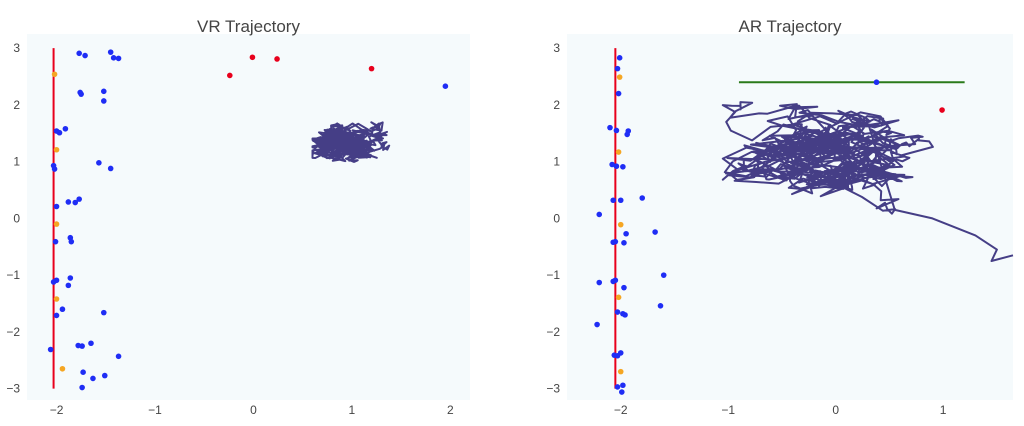  Describe the element at coordinates (942, 110) in the screenshot. I see `ar-red-point` at that location.